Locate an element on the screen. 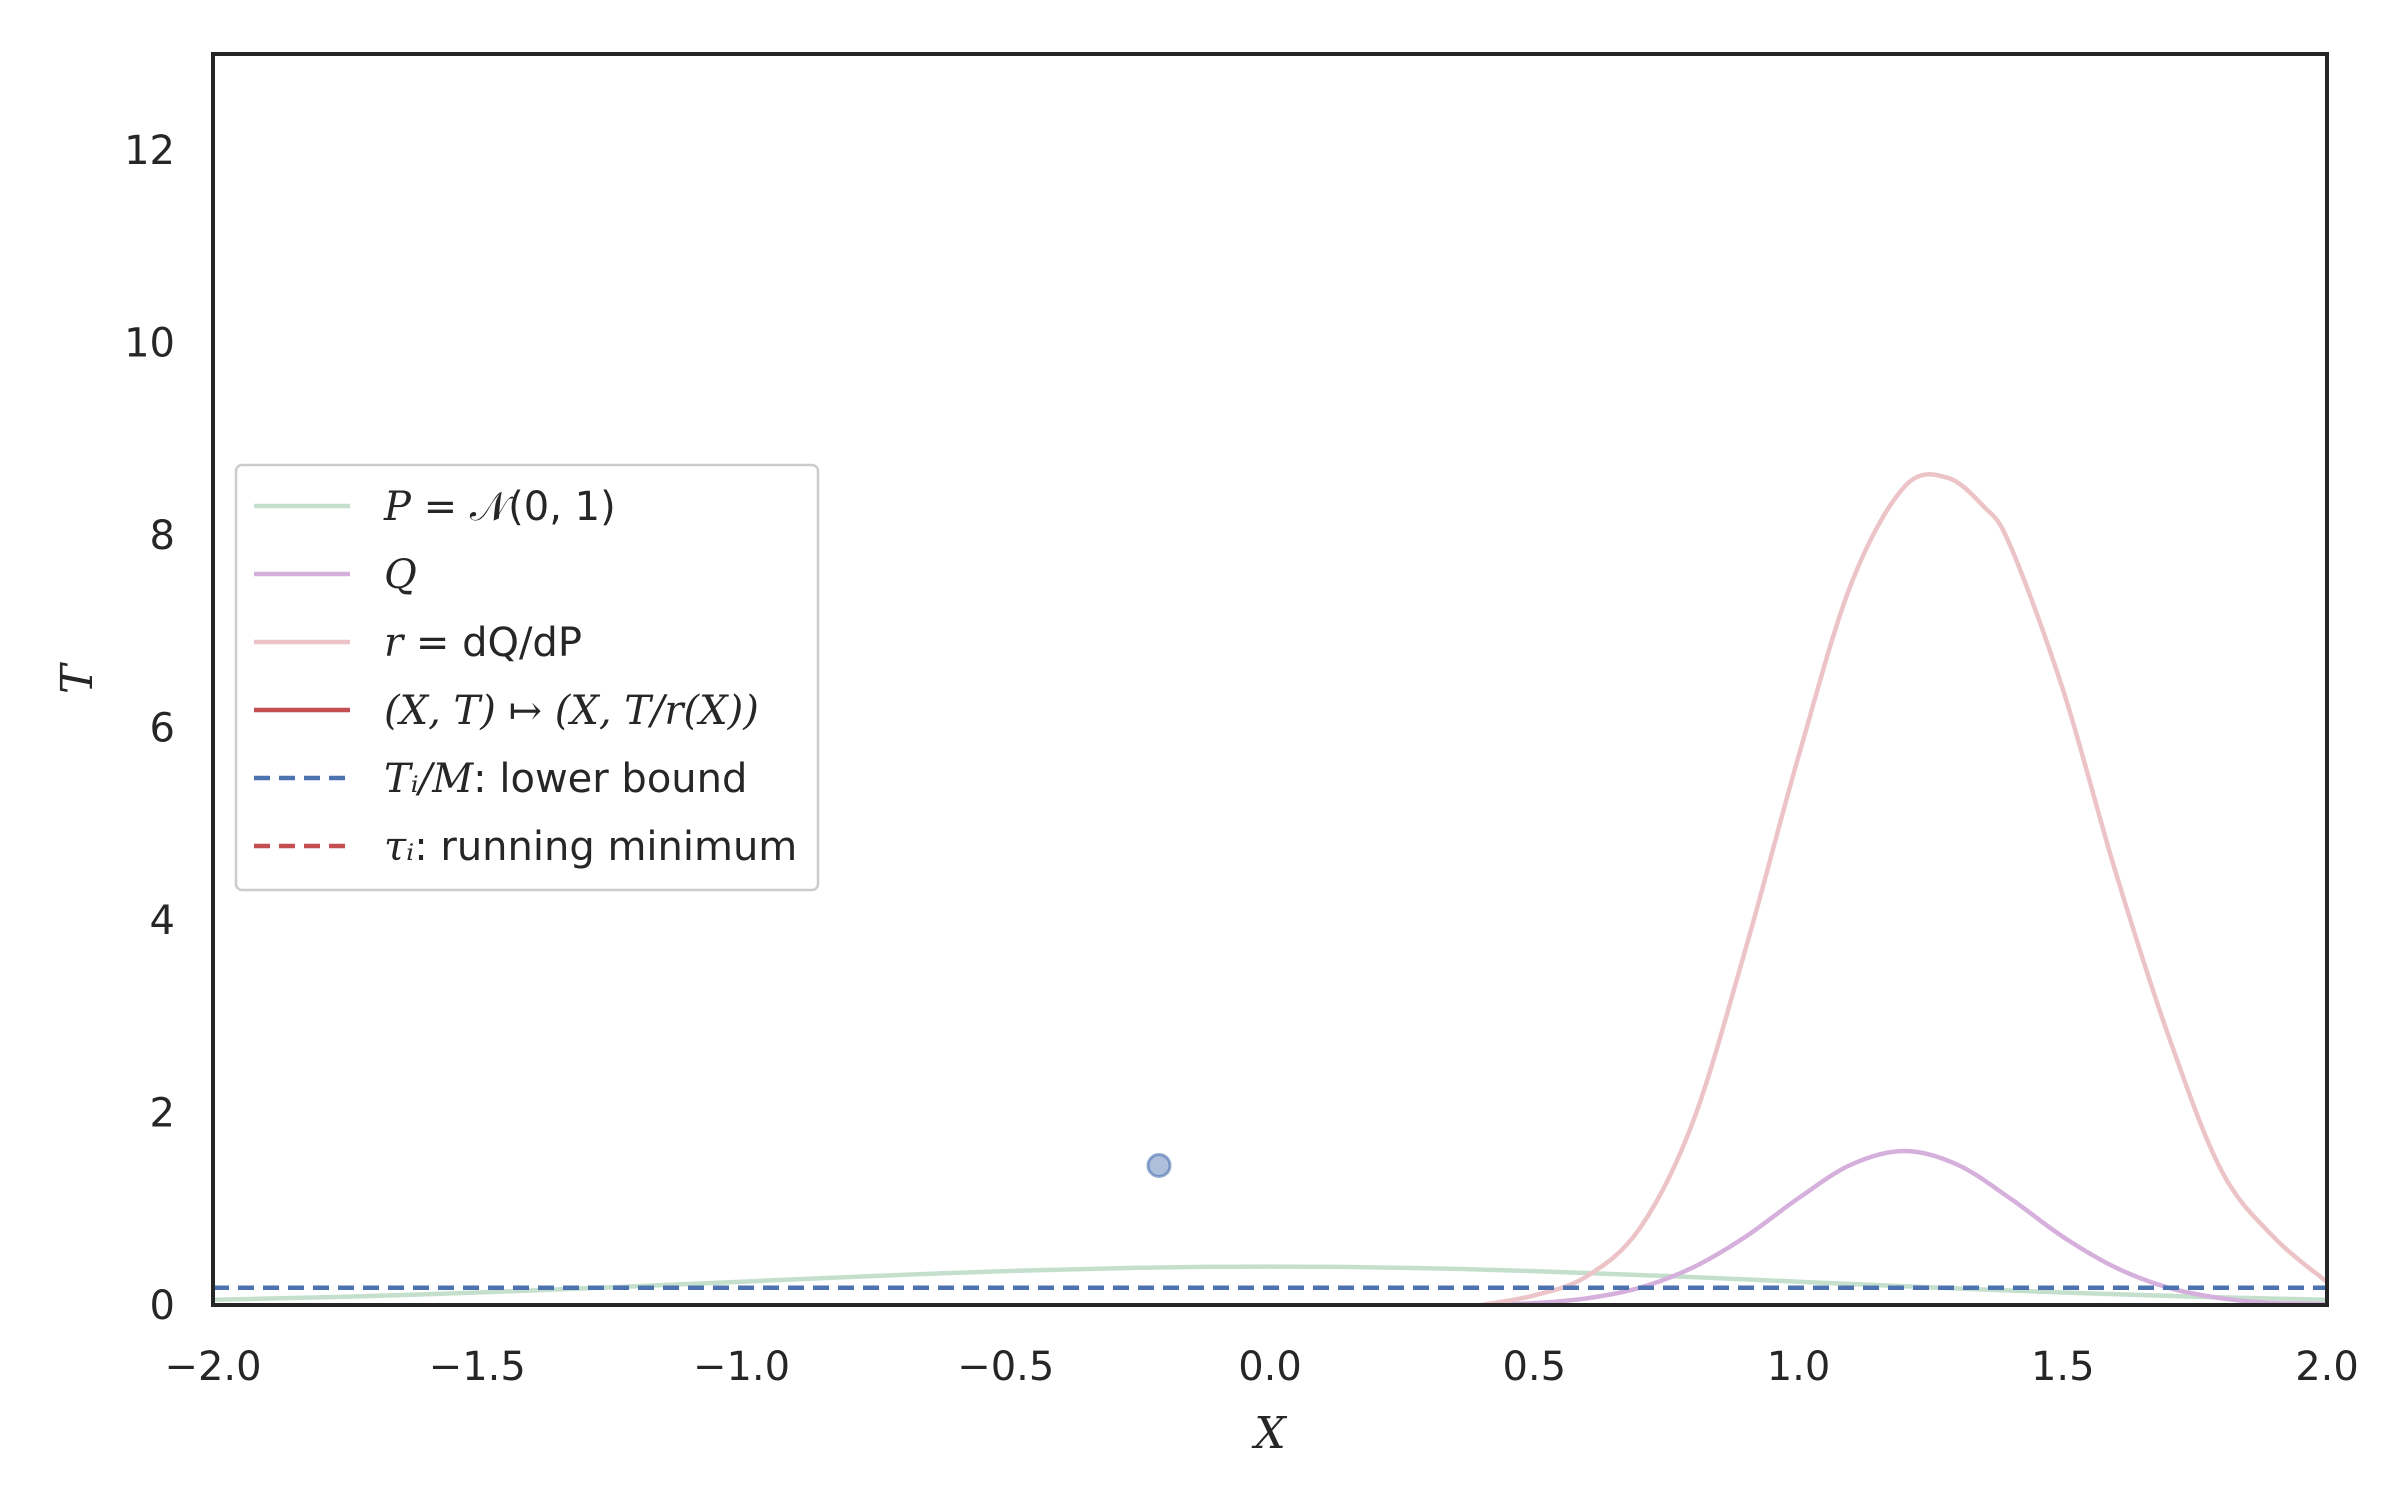  legend-label-1: Q is located at coordinates (400, 575).